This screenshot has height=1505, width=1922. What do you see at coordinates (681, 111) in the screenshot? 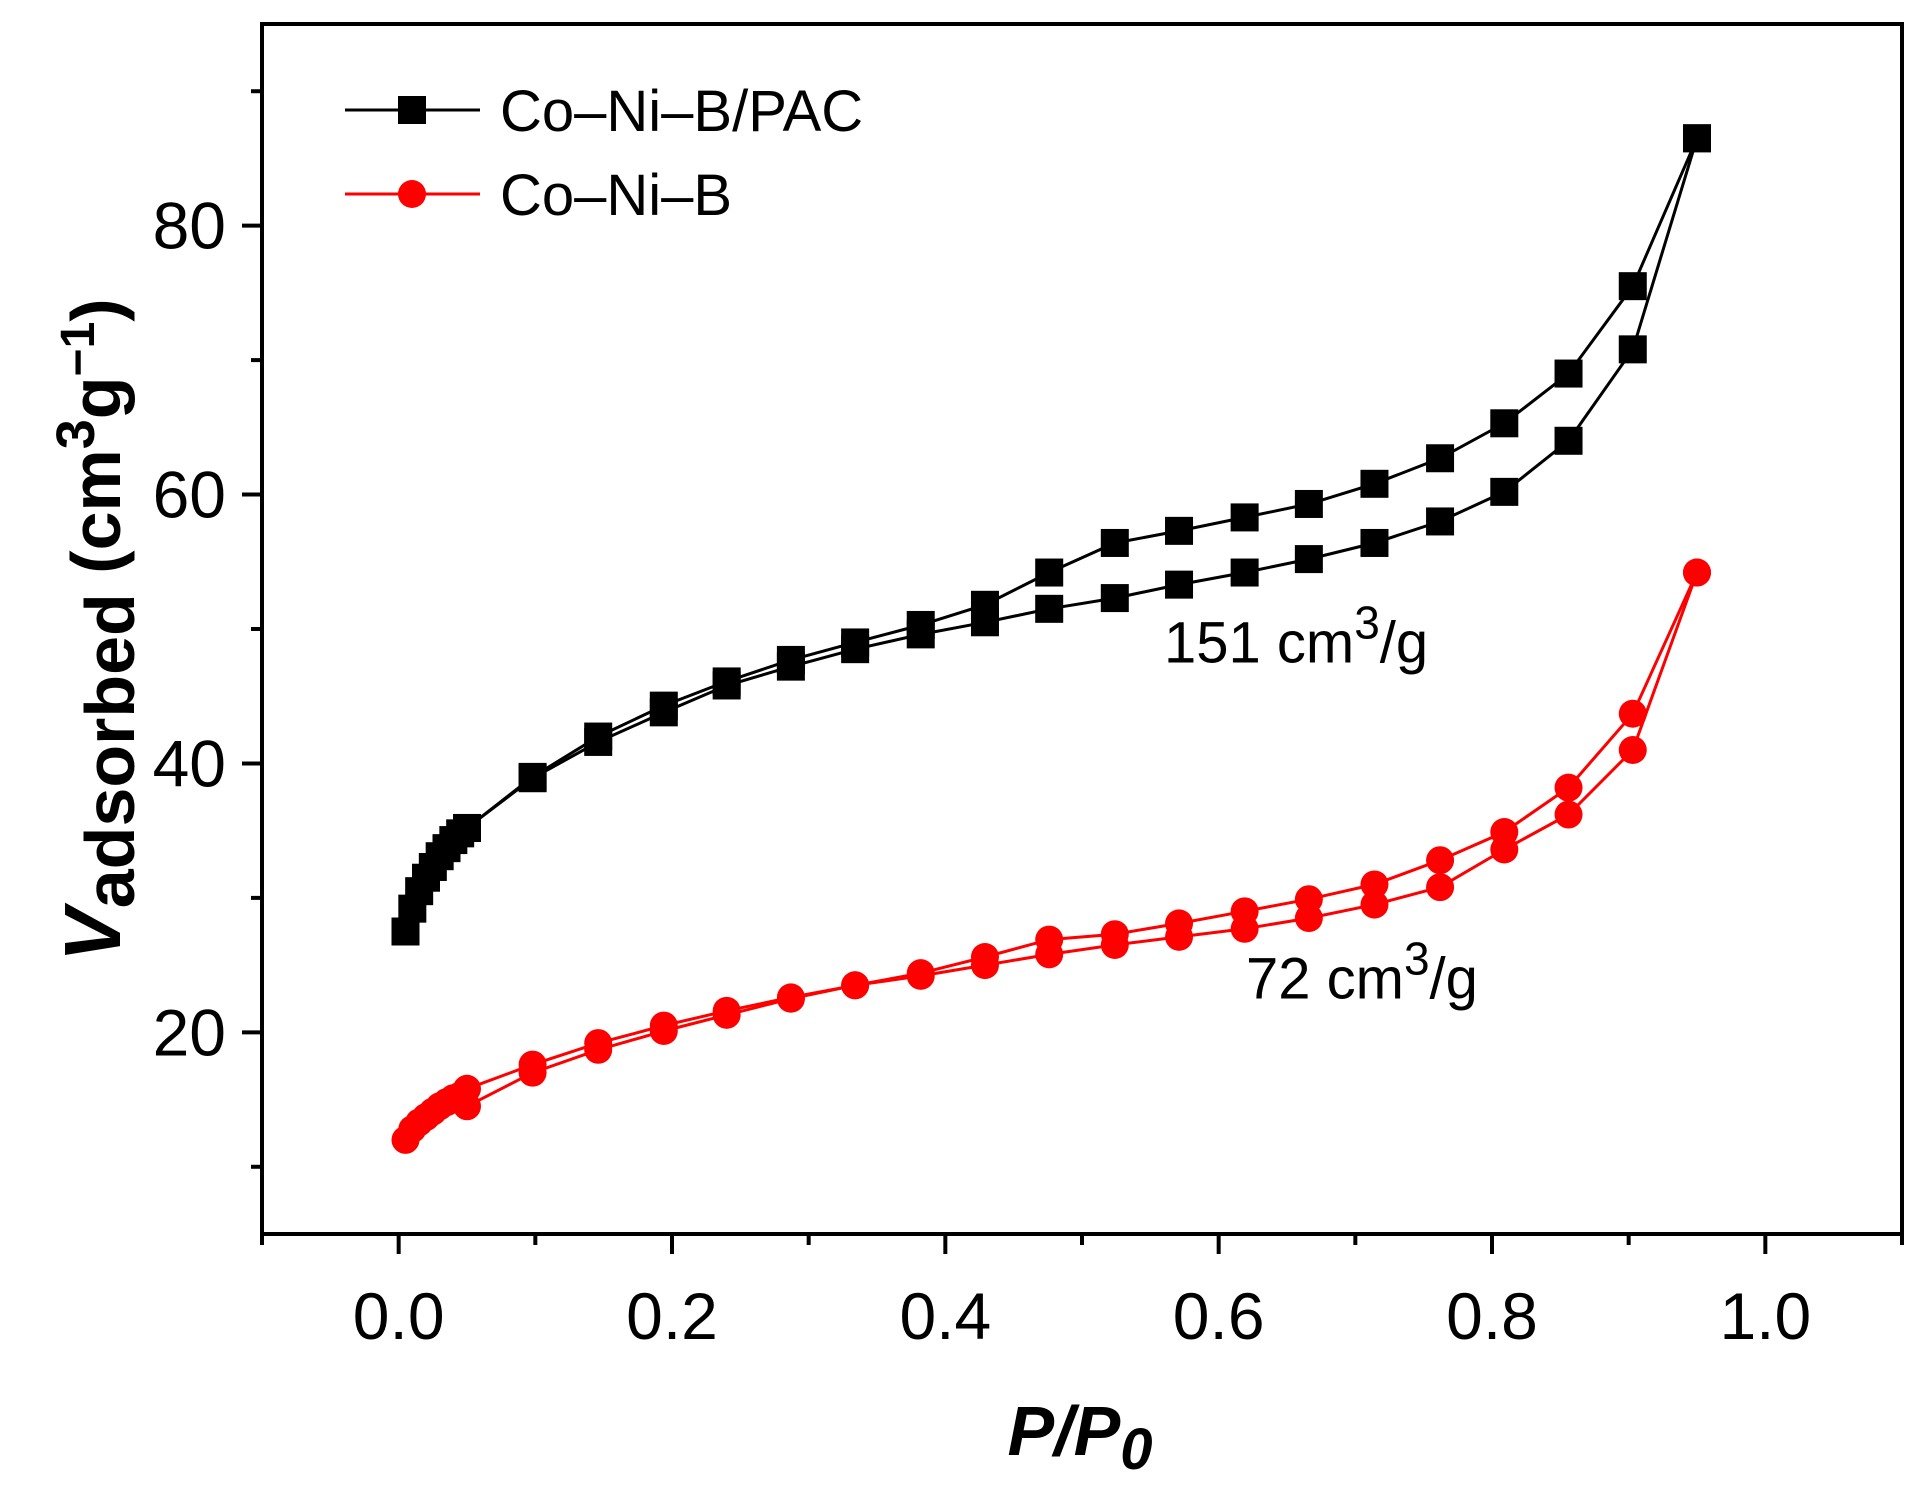
I see `legend-label: Co–Ni–B/PAC` at bounding box center [681, 111].